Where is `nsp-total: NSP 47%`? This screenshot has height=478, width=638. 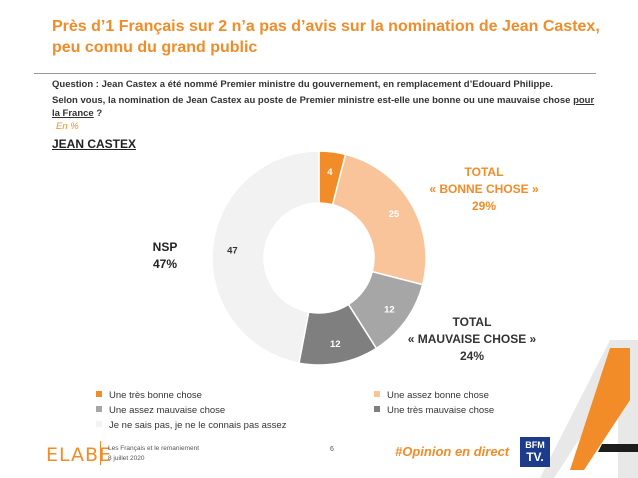 nsp-total: NSP 47% is located at coordinates (165, 256).